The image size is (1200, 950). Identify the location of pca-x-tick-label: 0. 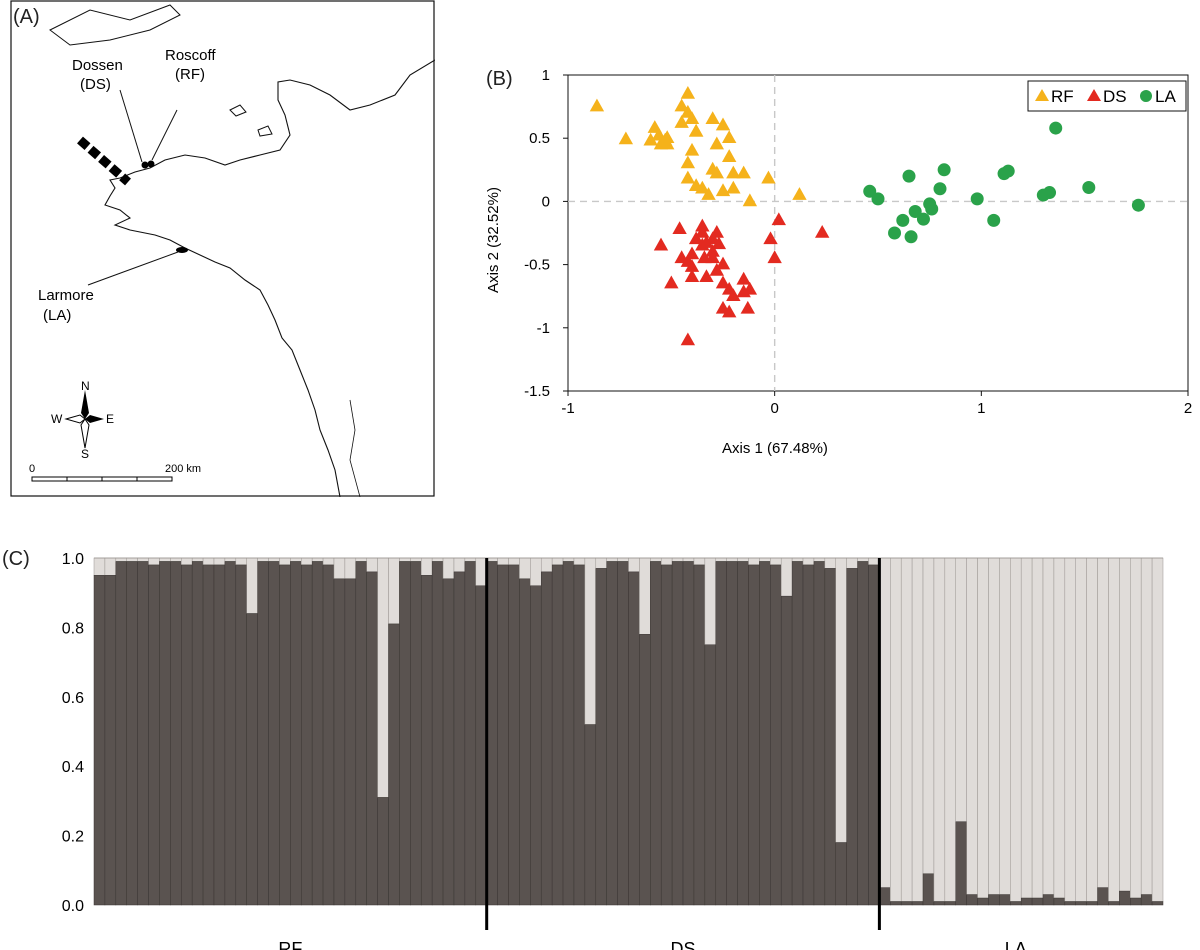
(774, 408).